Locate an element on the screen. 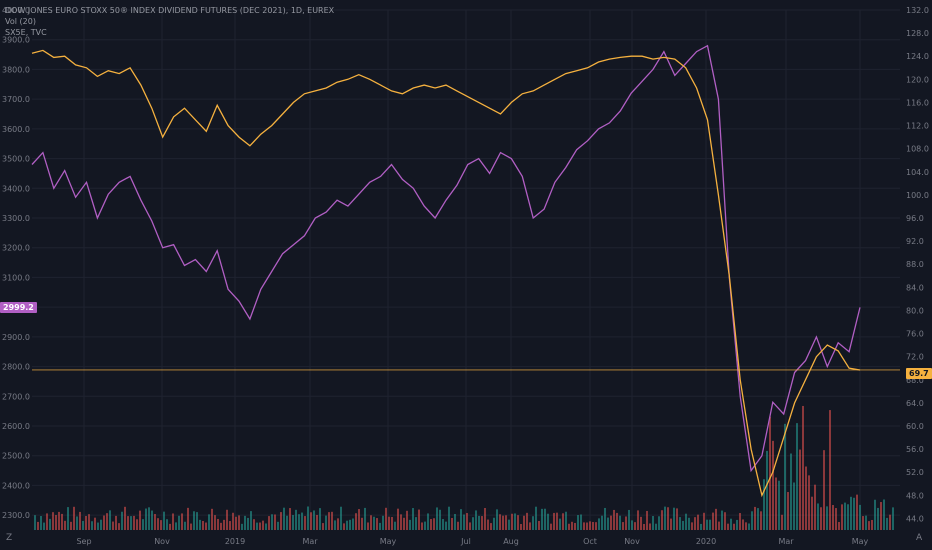  left-axis-tick: 2300.0 is located at coordinates (16, 515).